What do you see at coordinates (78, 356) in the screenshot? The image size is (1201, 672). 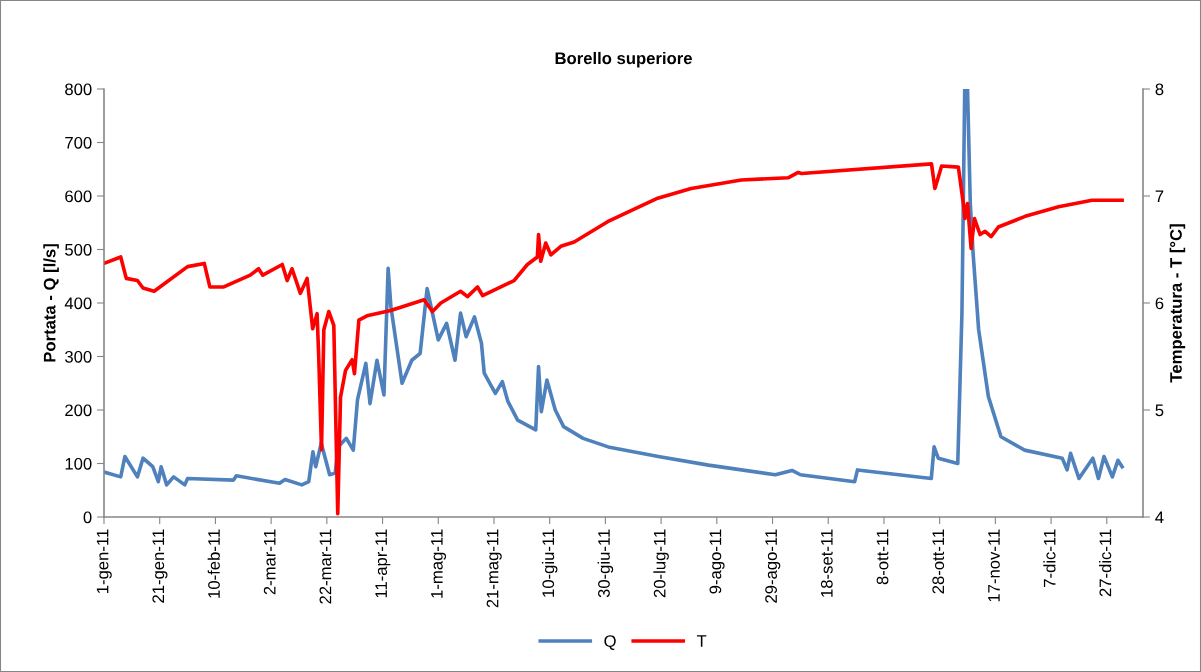 I see `y-tick-label: 300` at bounding box center [78, 356].